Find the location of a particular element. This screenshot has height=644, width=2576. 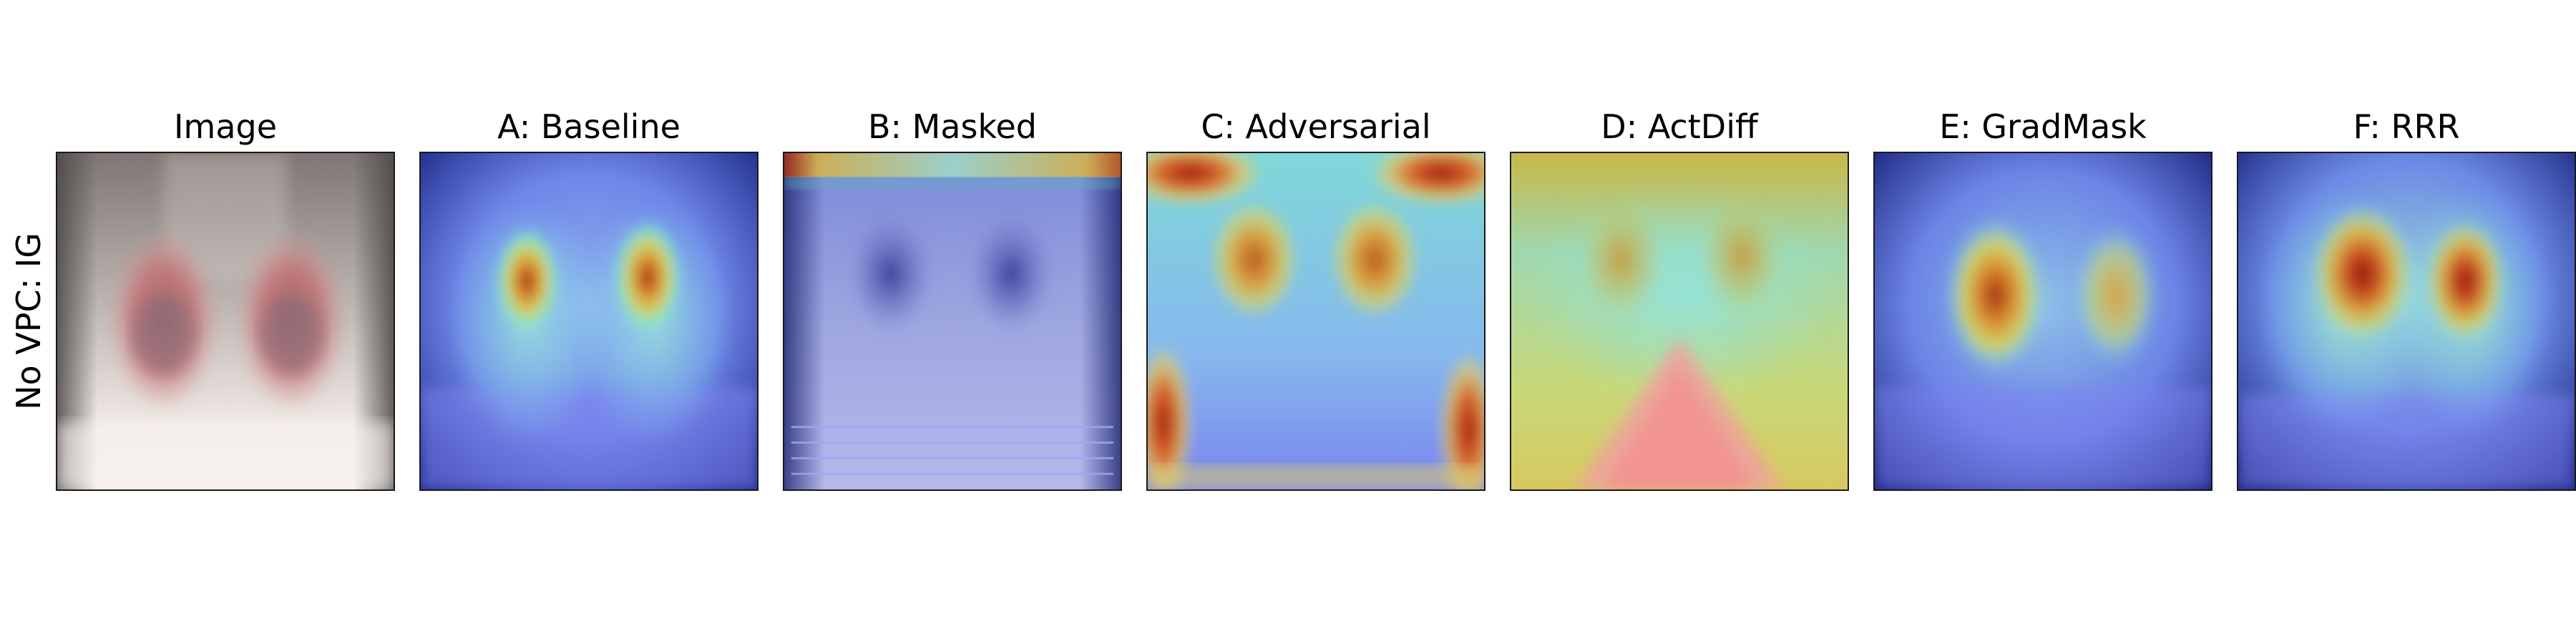

panel-masked: B: Masked is located at coordinates (952, 322).